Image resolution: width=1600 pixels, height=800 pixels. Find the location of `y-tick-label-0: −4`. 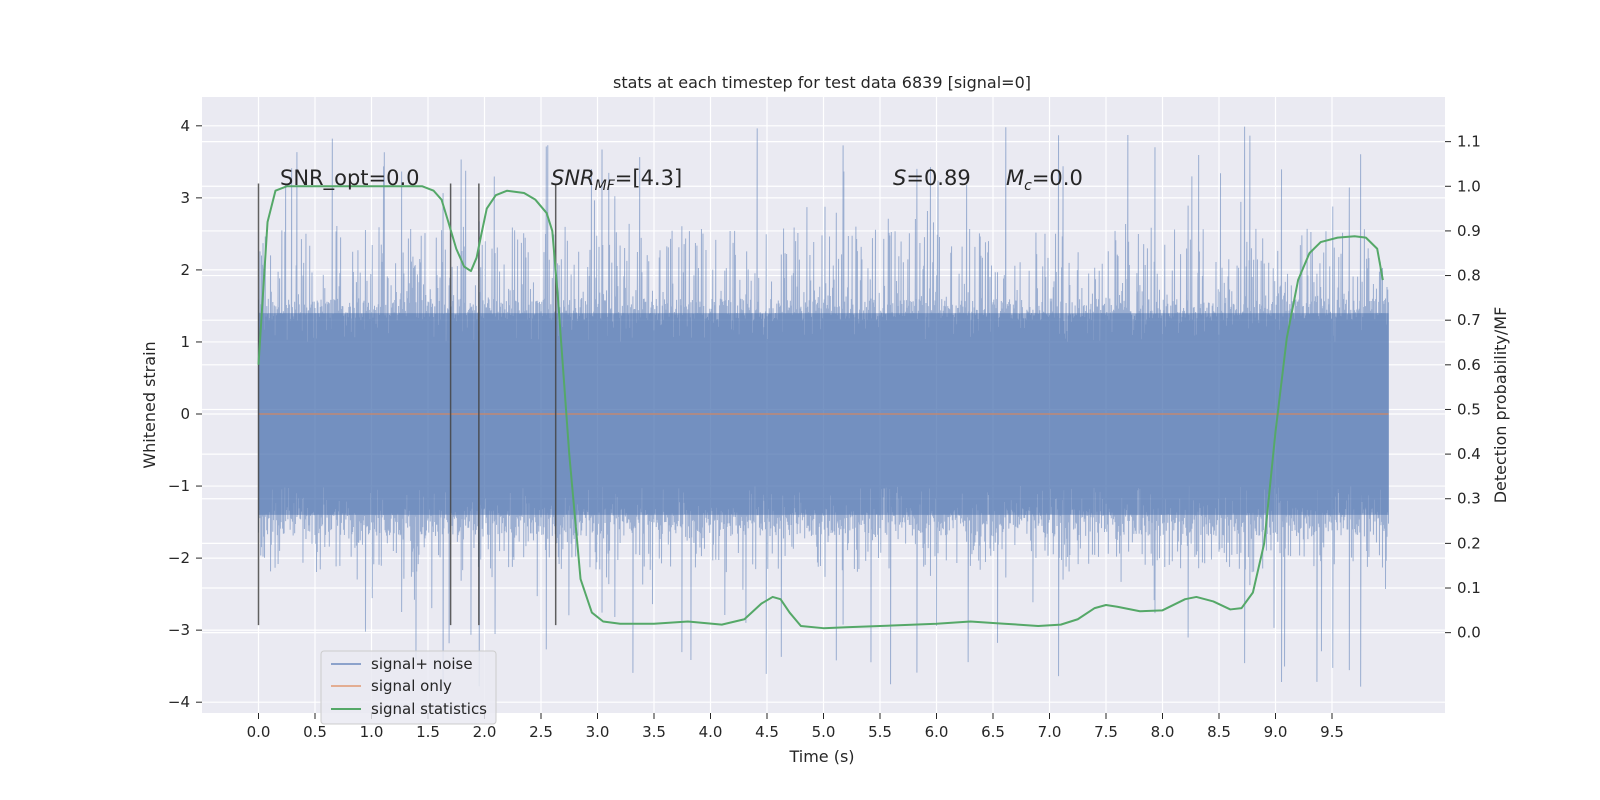

y-tick-label-0: −4 is located at coordinates (179, 702).